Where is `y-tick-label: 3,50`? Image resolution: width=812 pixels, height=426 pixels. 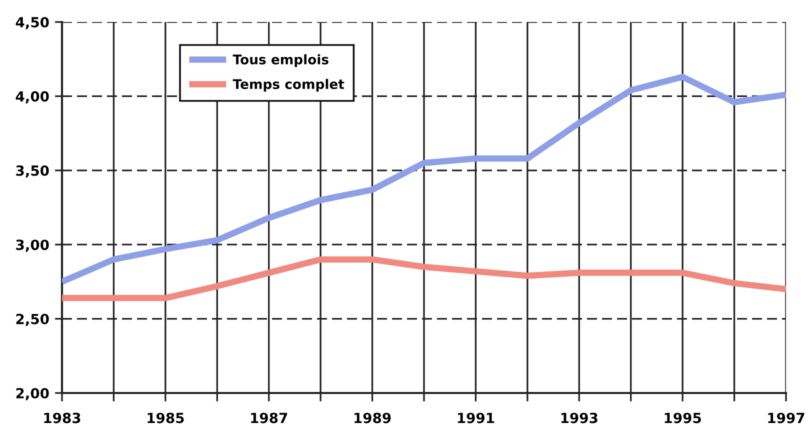
y-tick-label: 3,50 is located at coordinates (32, 171).